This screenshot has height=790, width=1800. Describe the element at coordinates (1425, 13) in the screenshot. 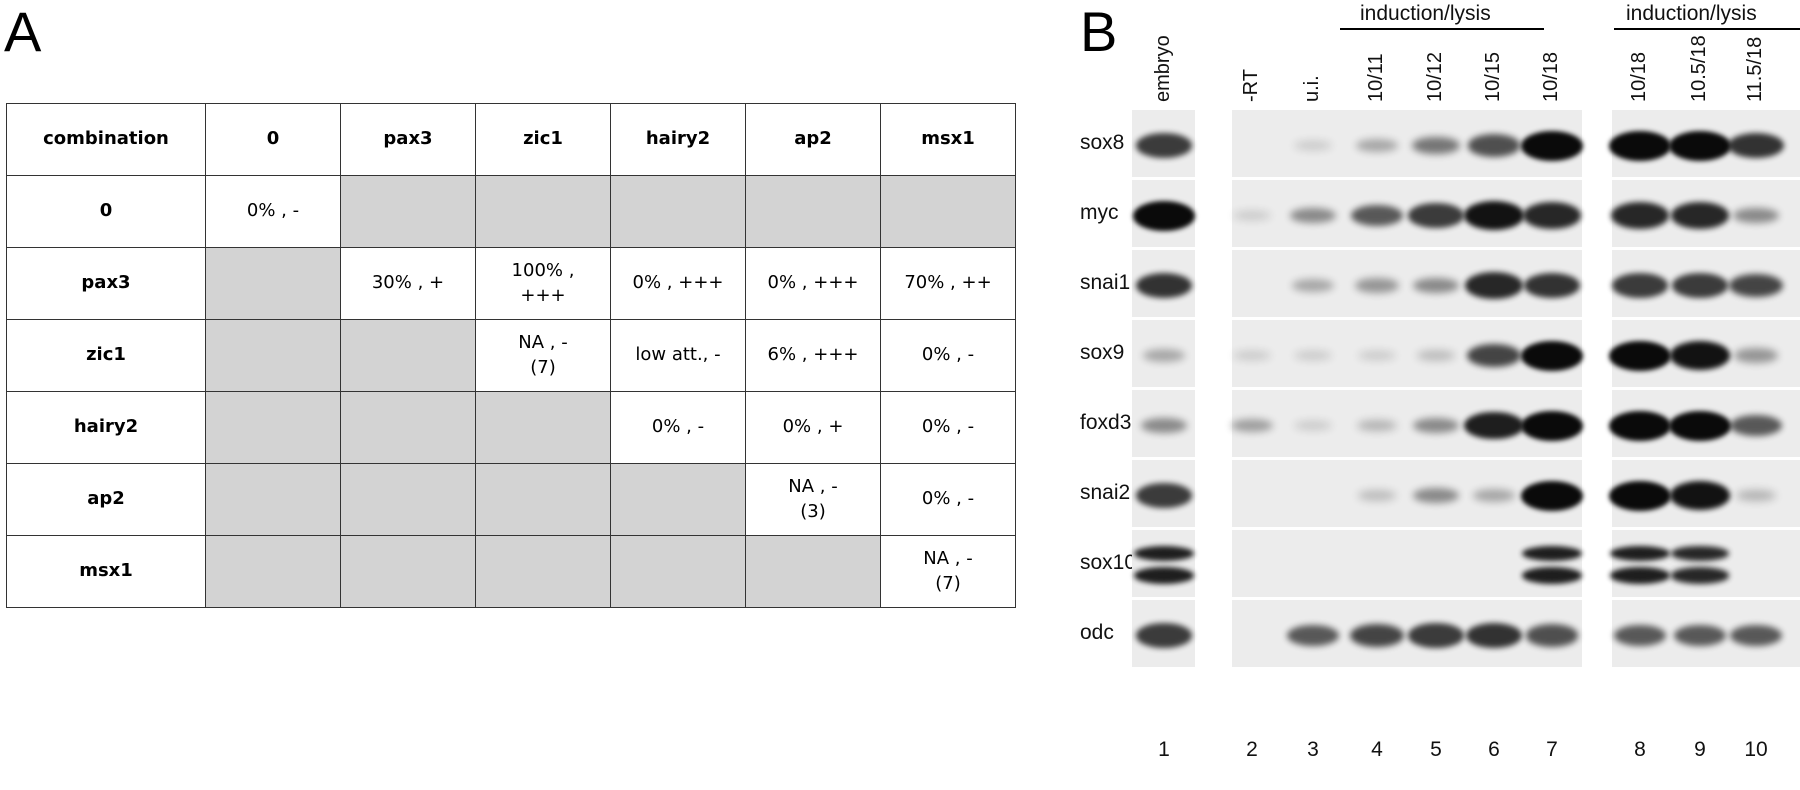

I see `group-label-left: induction/lysis` at that location.